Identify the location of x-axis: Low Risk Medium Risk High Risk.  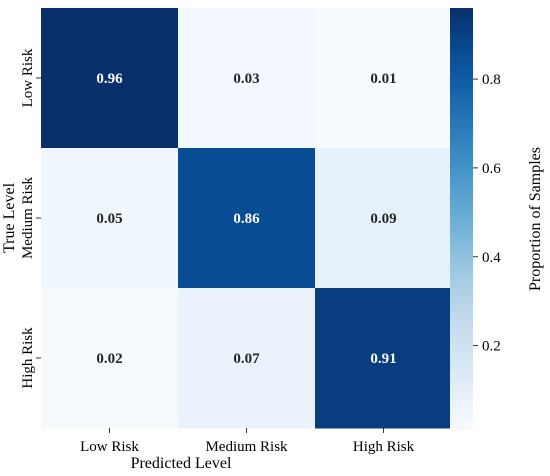
(247, 441).